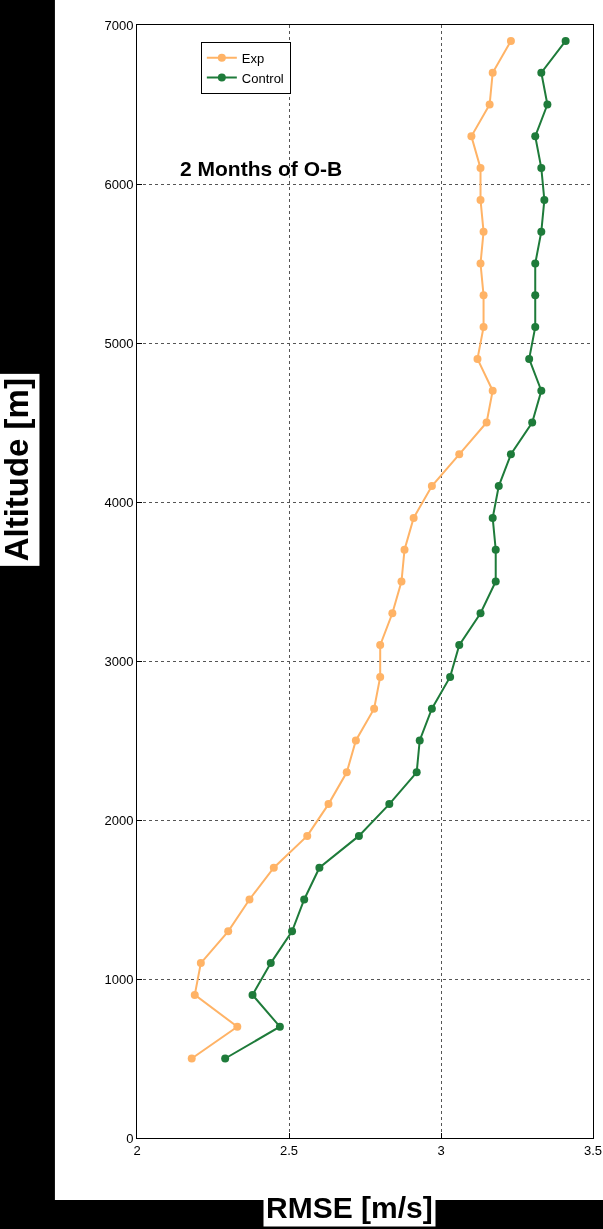 This screenshot has width=603, height=1229. Describe the element at coordinates (593, 1150) in the screenshot. I see `x-tick-label: 3.5` at that location.